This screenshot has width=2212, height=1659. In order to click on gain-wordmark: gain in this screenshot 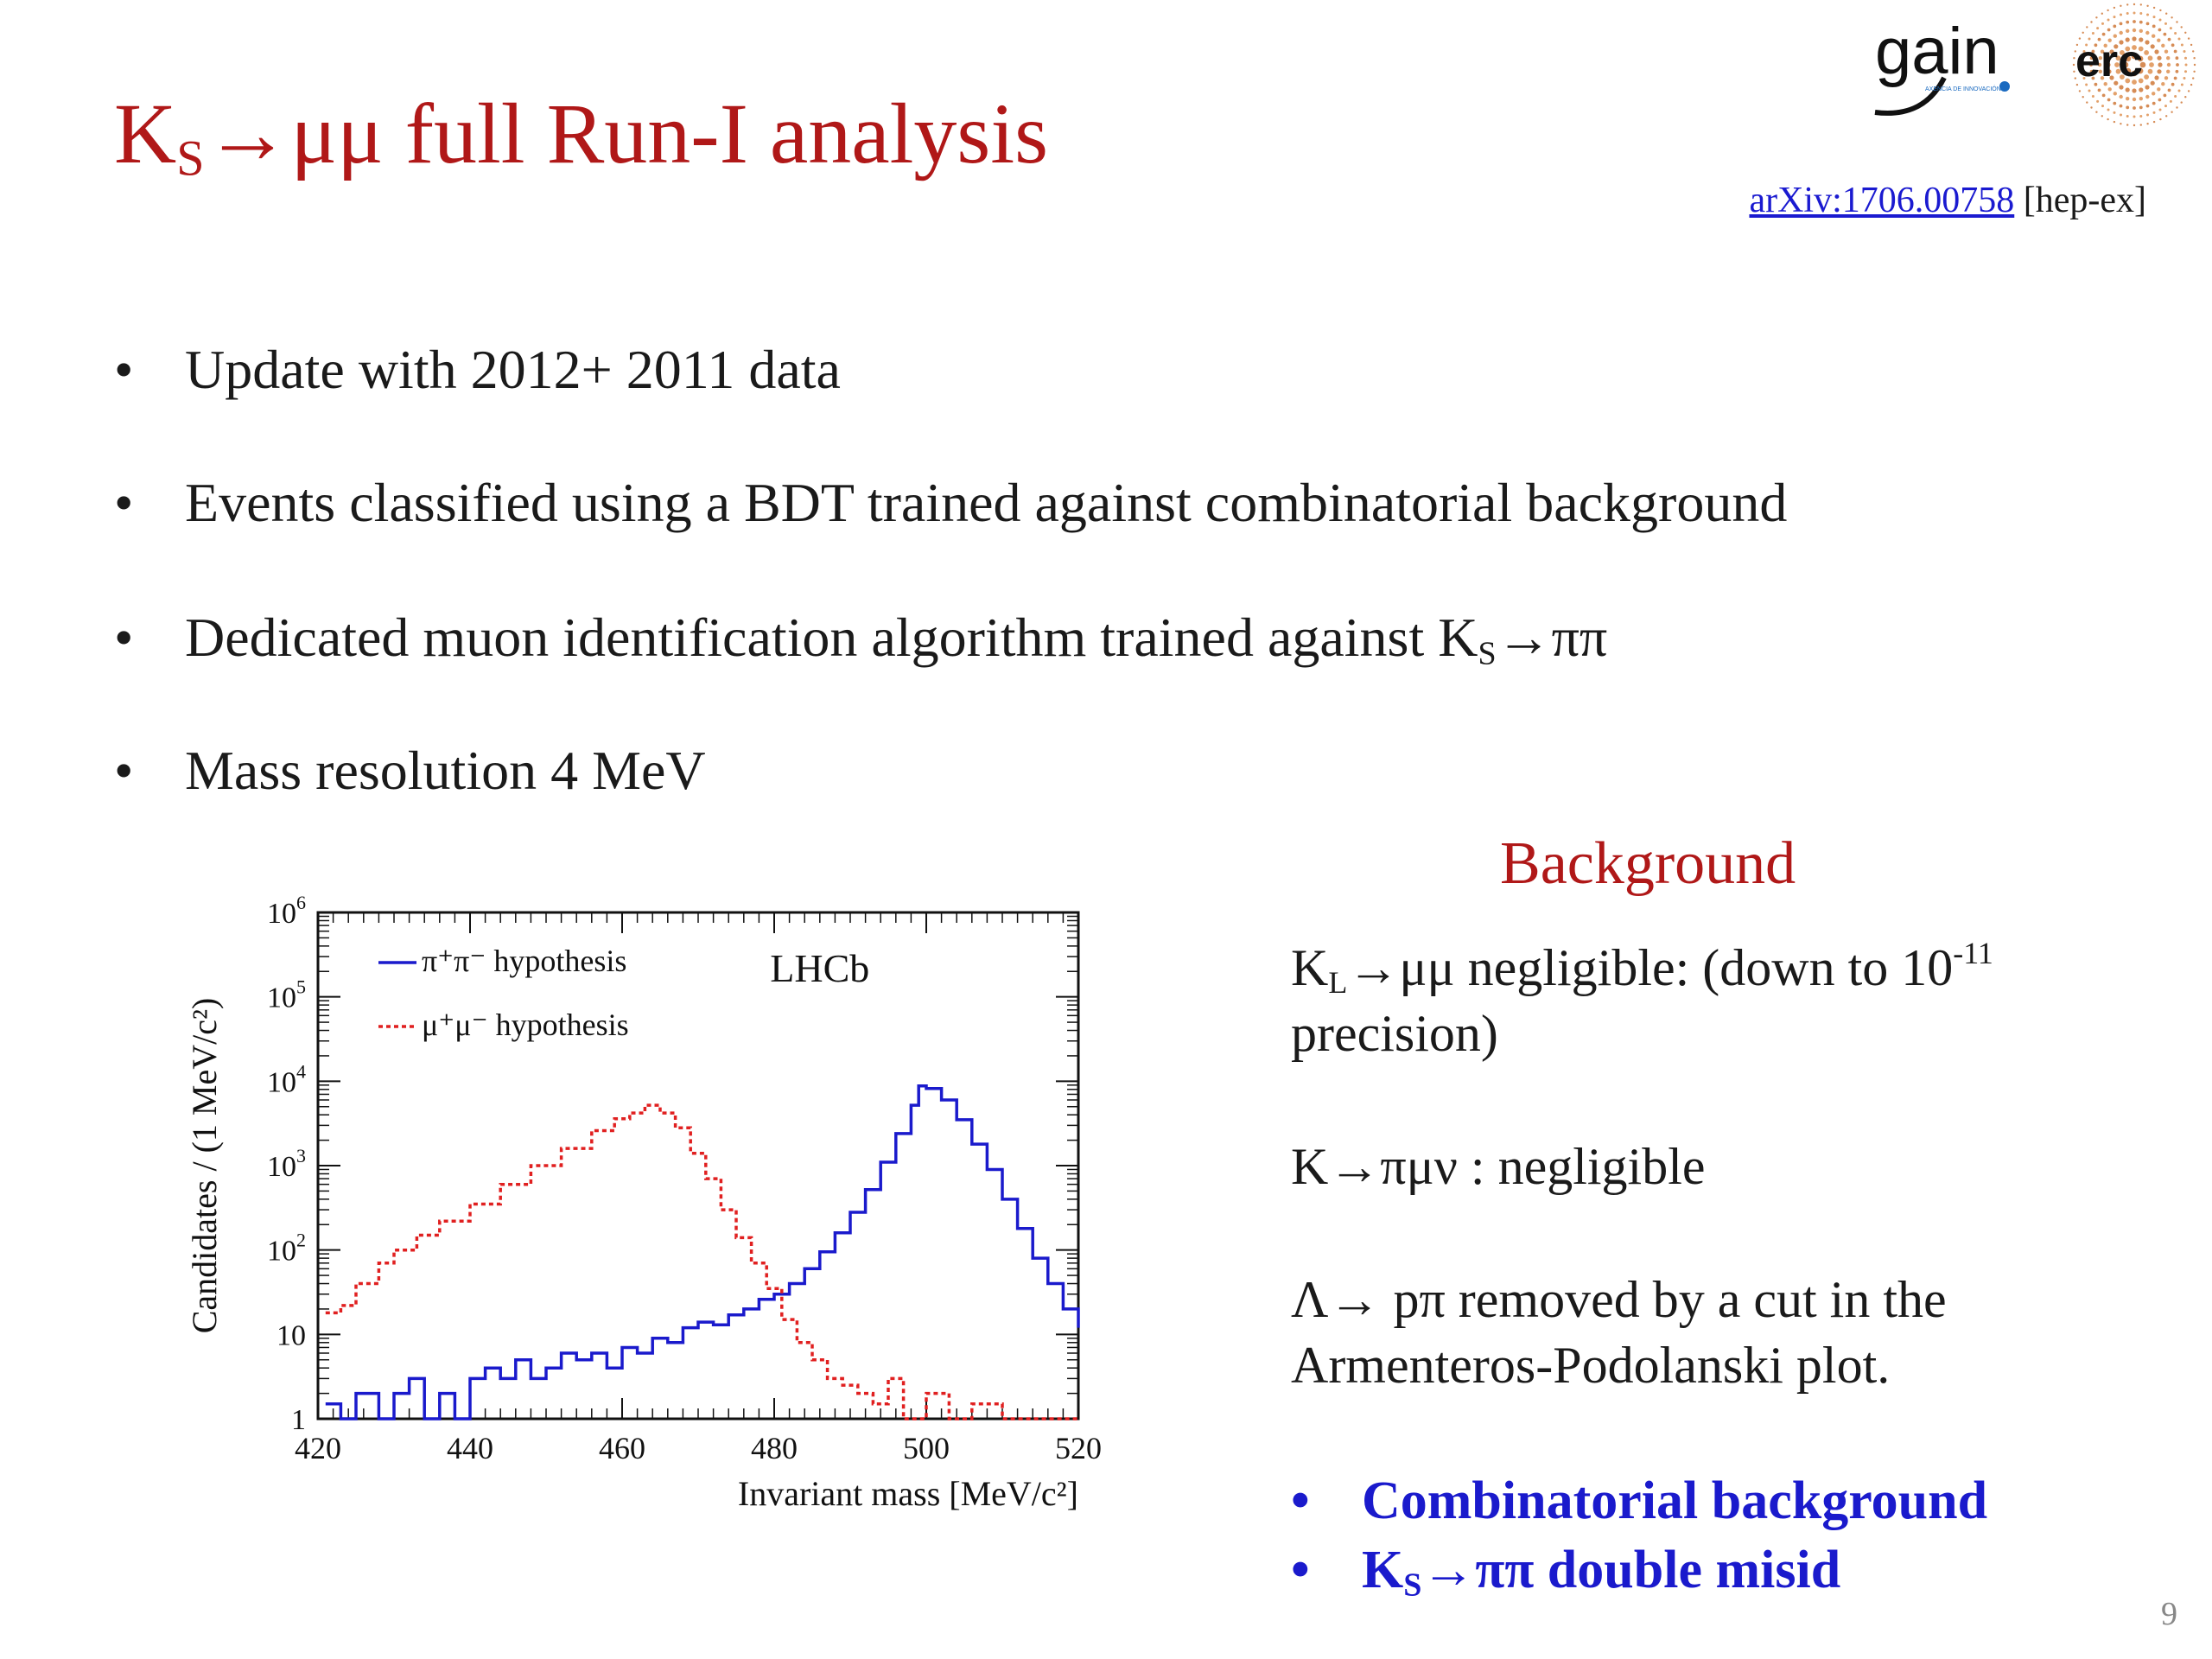, I will do `click(1937, 51)`.